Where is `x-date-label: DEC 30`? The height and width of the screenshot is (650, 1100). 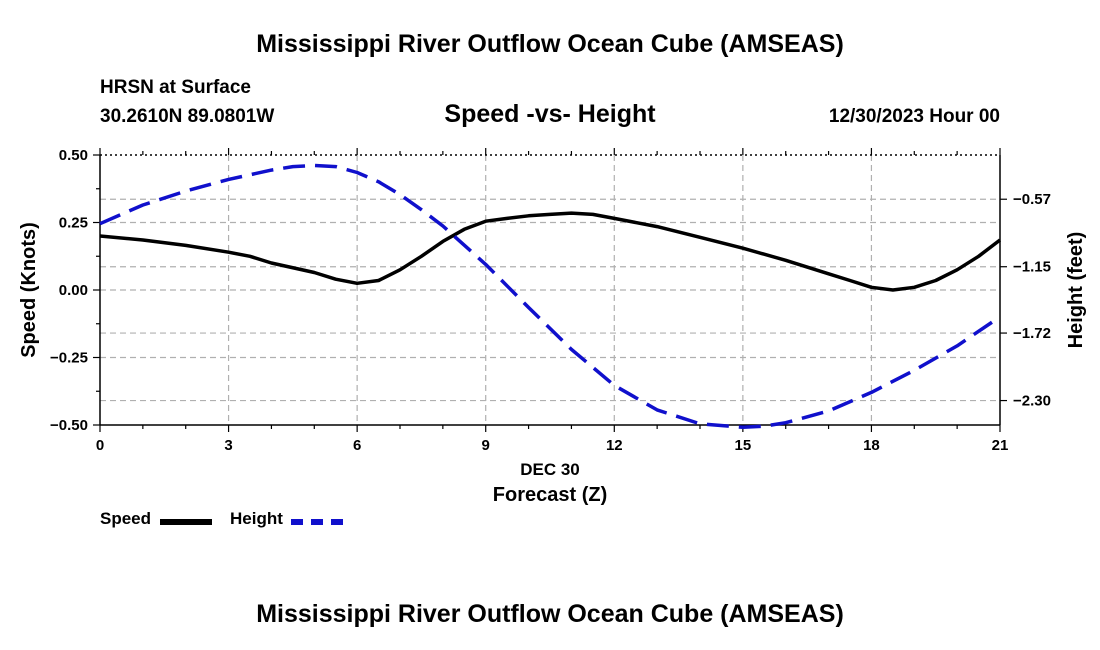
x-date-label: DEC 30 is located at coordinates (550, 469).